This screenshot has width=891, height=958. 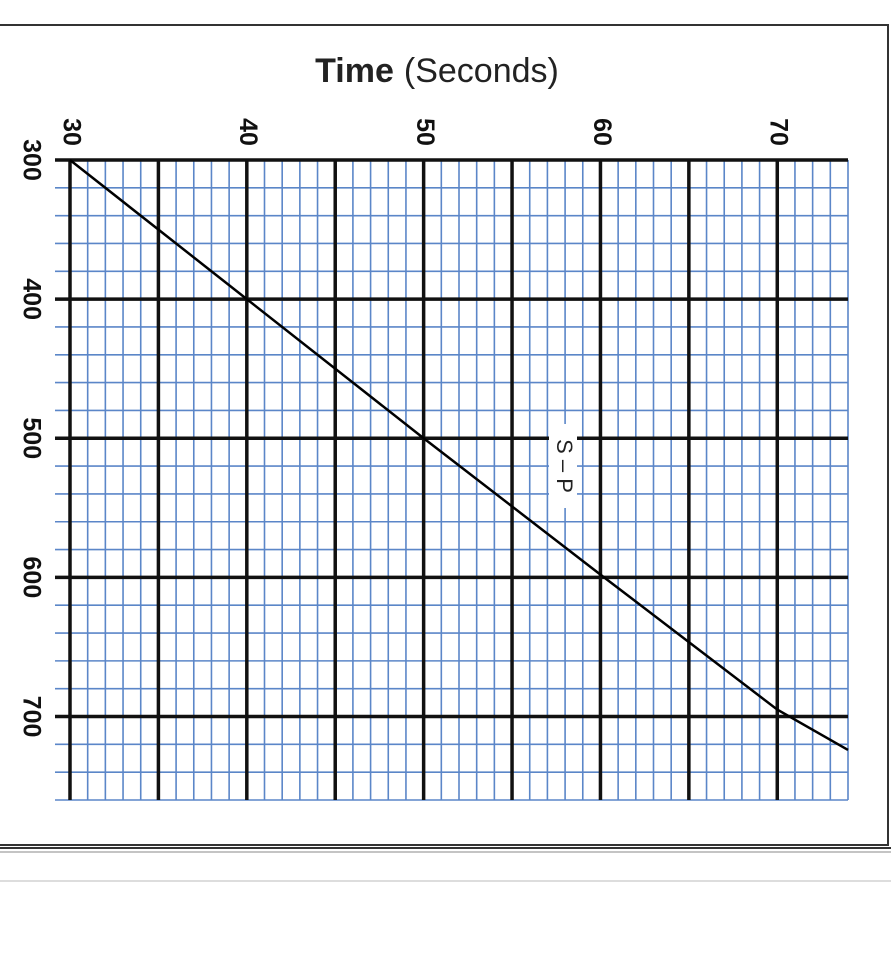 I want to click on x-tick-label: 40, so click(x=248, y=132).